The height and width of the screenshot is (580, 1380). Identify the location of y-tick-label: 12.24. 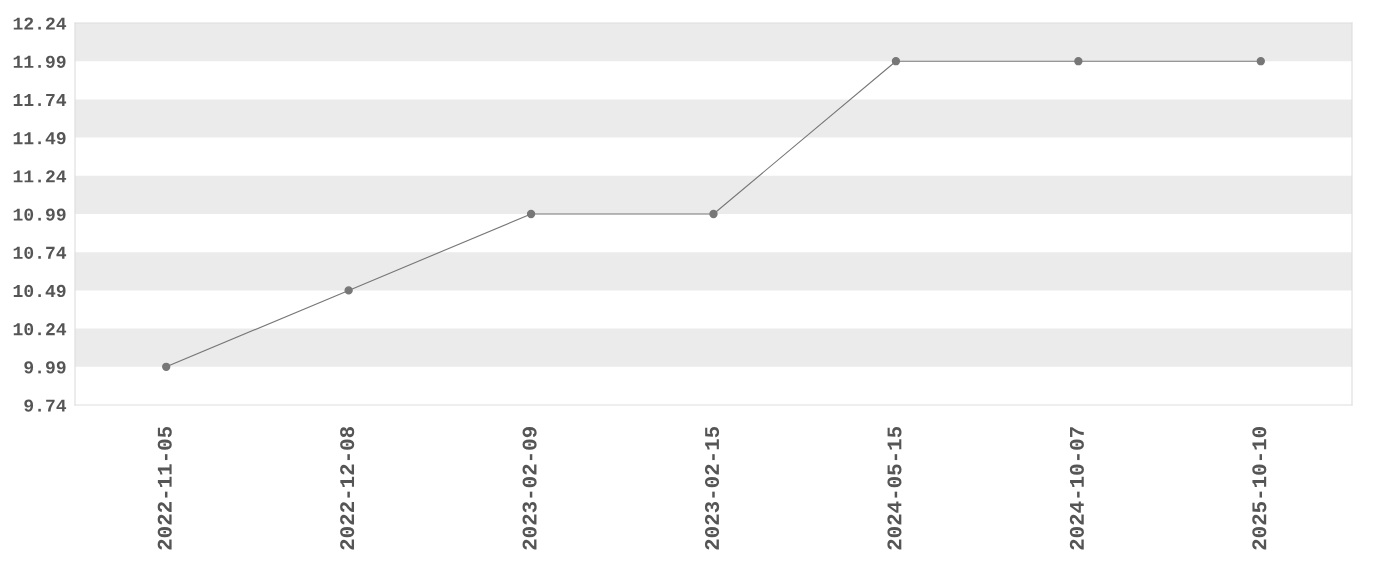
(40, 23).